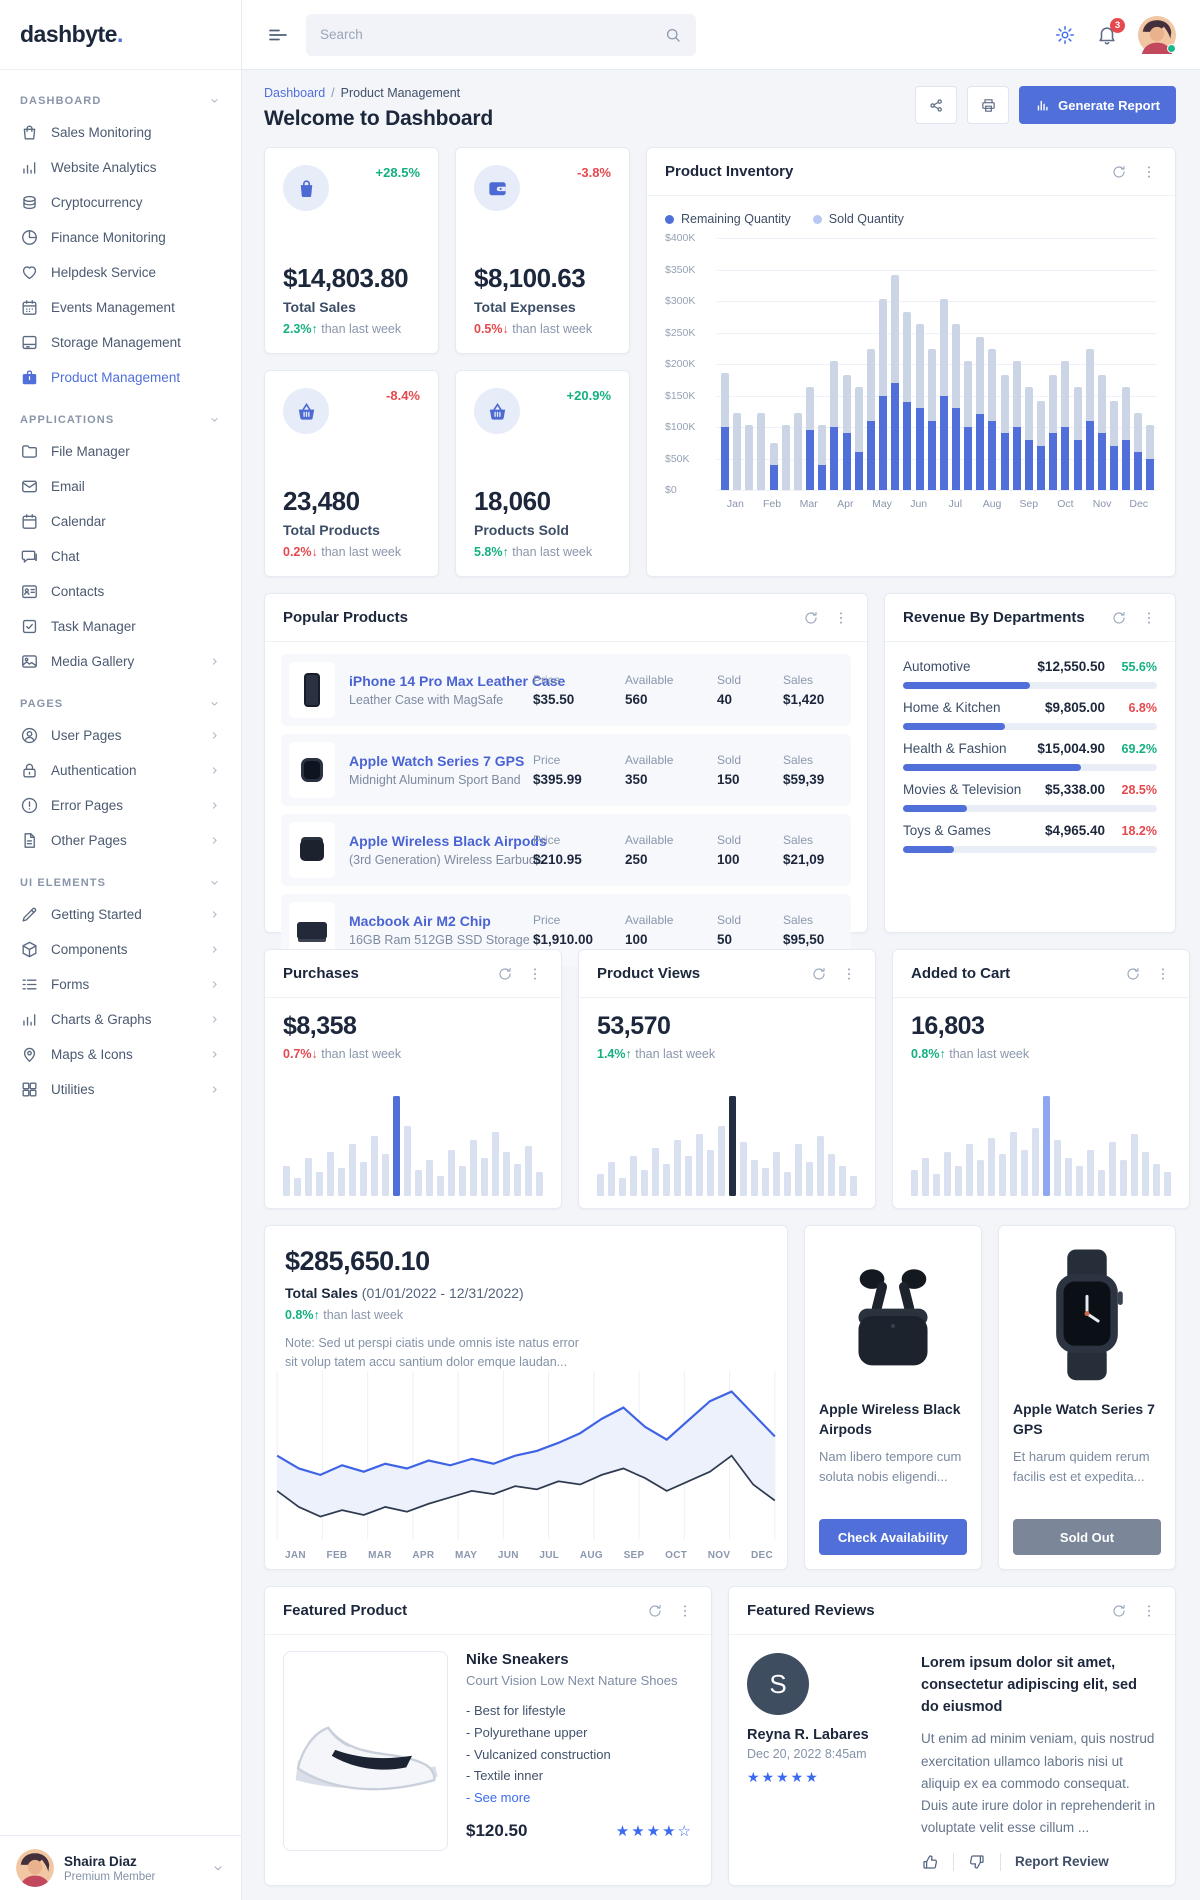 Image resolution: width=1200 pixels, height=1900 pixels. Describe the element at coordinates (673, 35) in the screenshot. I see `search-icon` at that location.